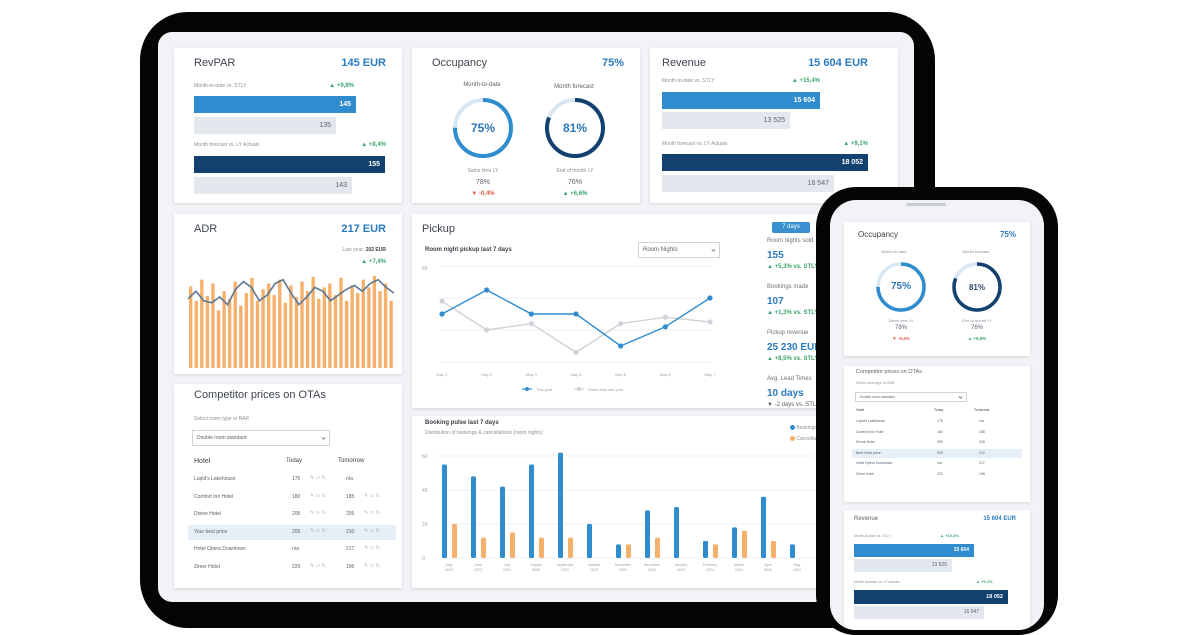 This screenshot has width=1200, height=635. I want to click on y-tick-label: 60, so click(425, 457).